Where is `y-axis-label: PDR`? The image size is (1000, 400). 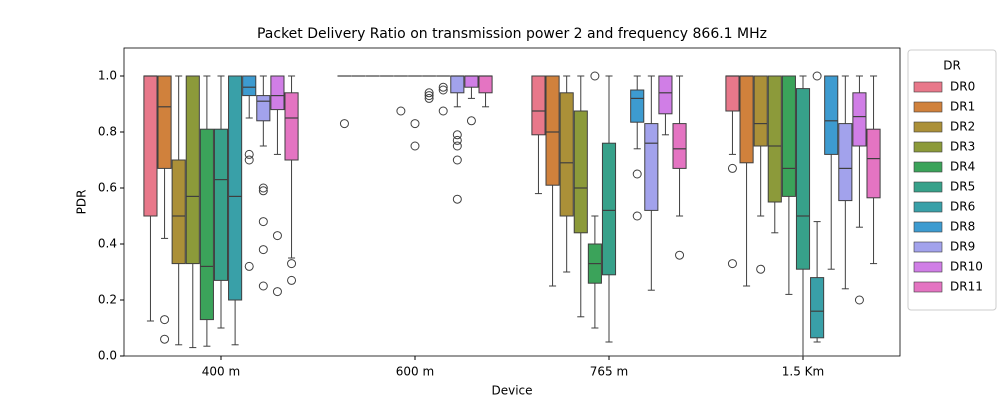
y-axis-label: PDR is located at coordinates (82, 202).